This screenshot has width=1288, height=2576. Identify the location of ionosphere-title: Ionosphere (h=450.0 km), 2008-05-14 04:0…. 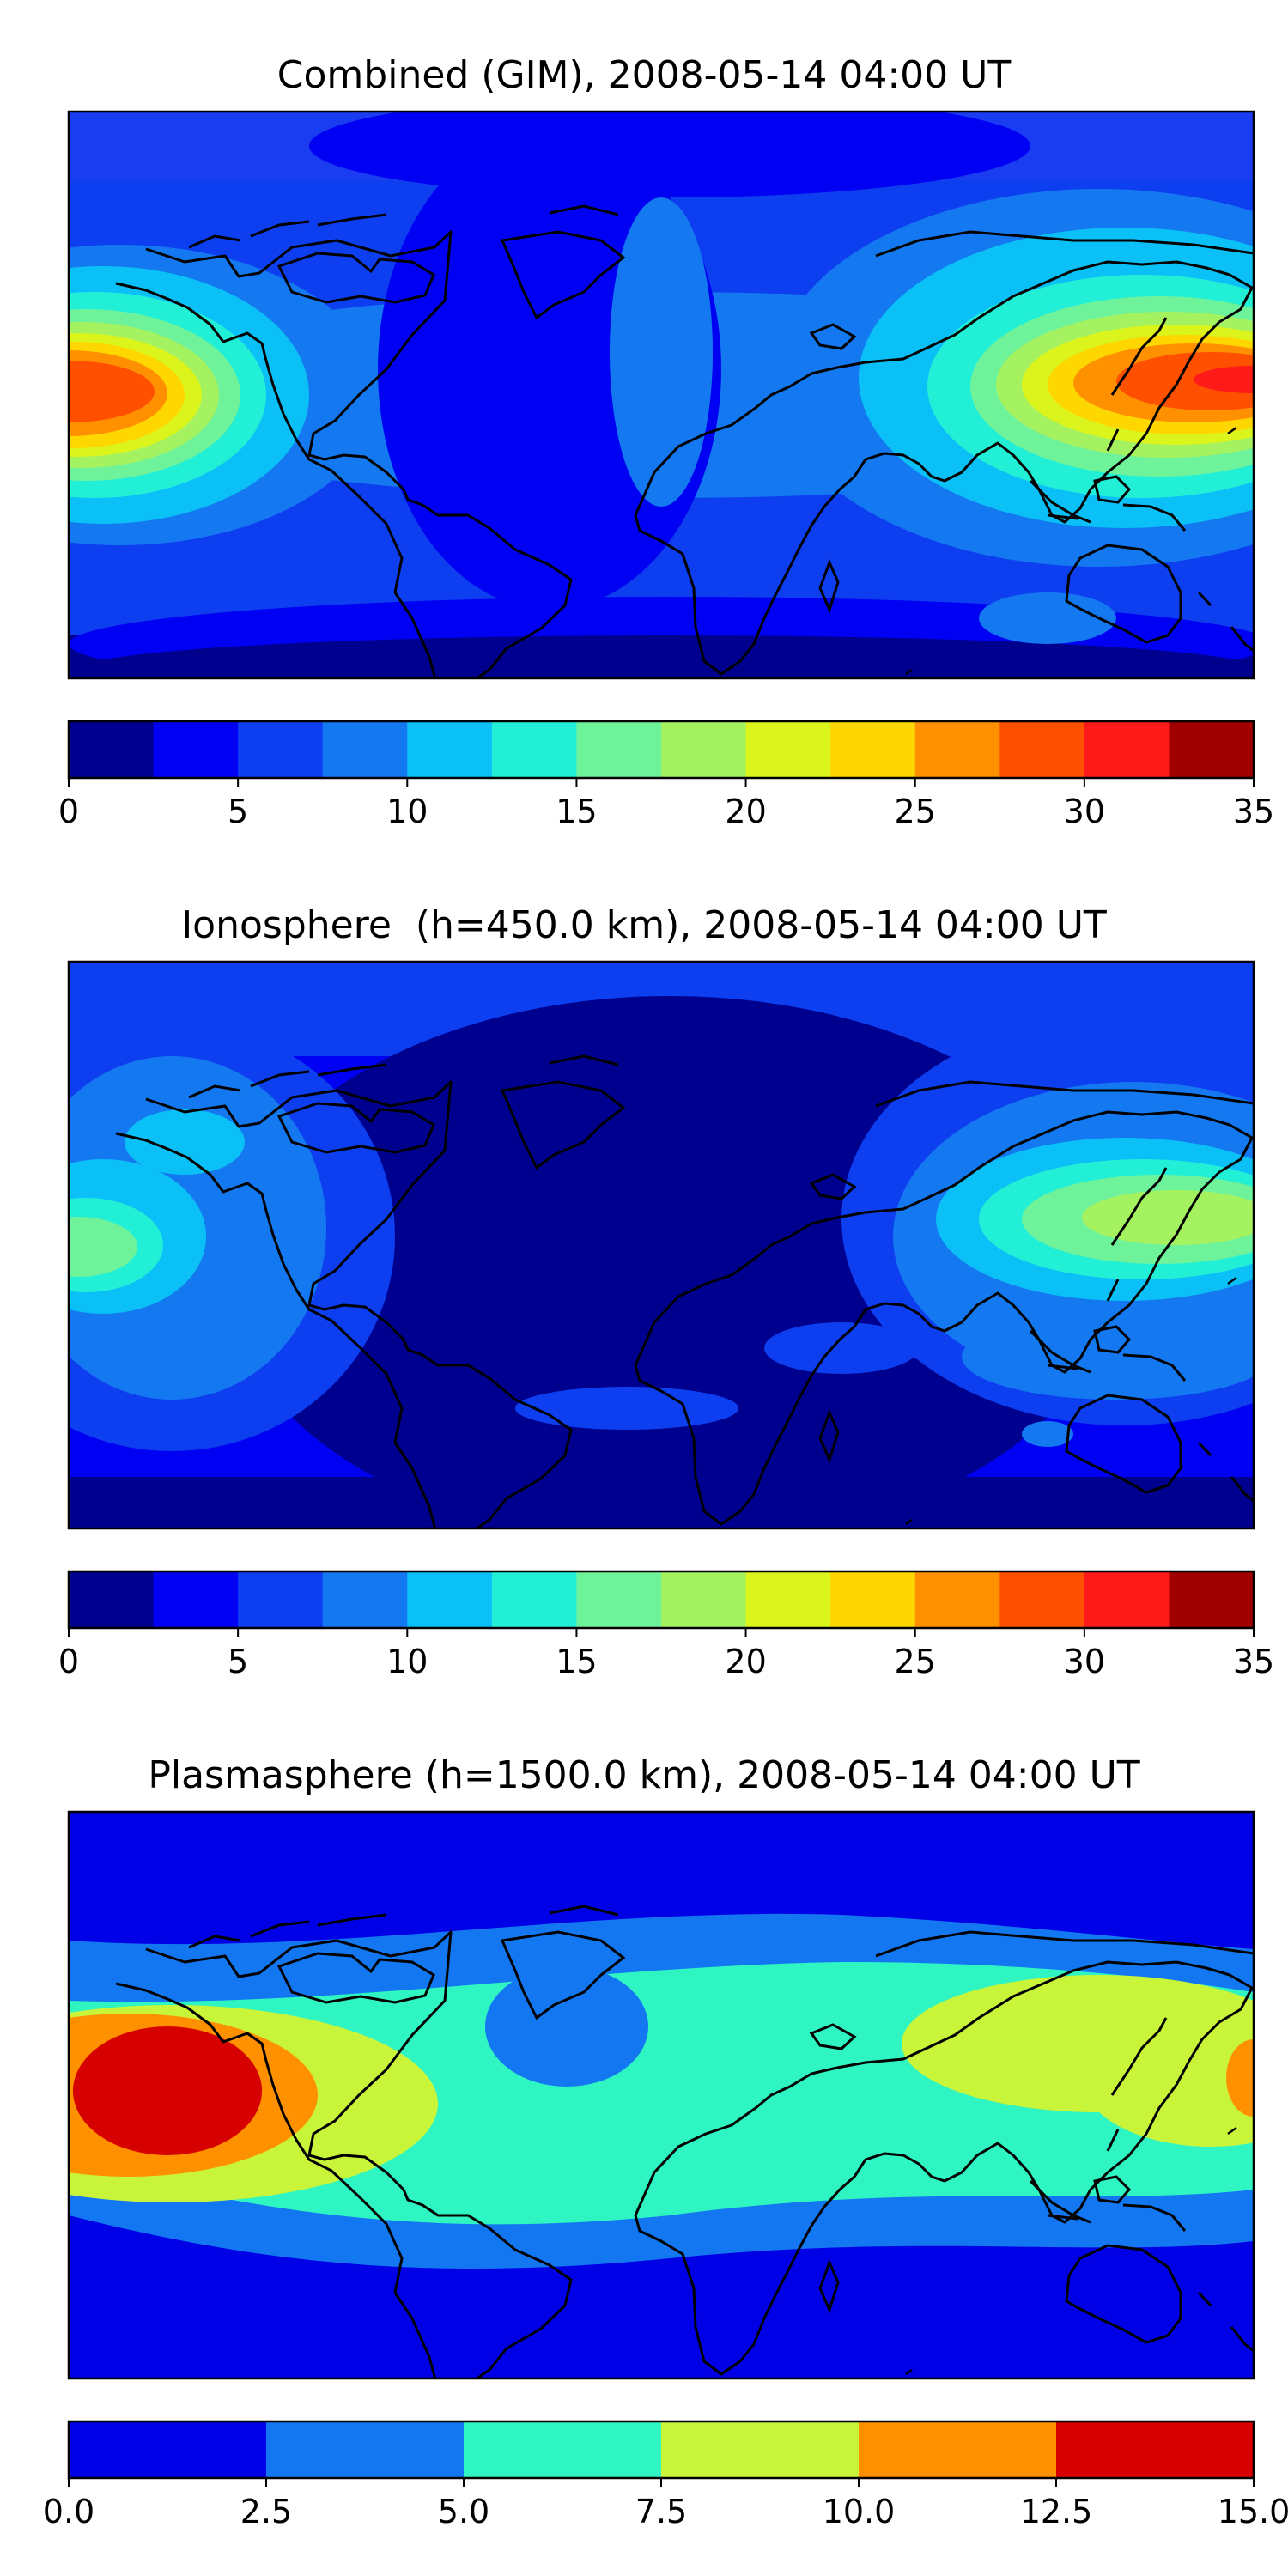
(644, 925).